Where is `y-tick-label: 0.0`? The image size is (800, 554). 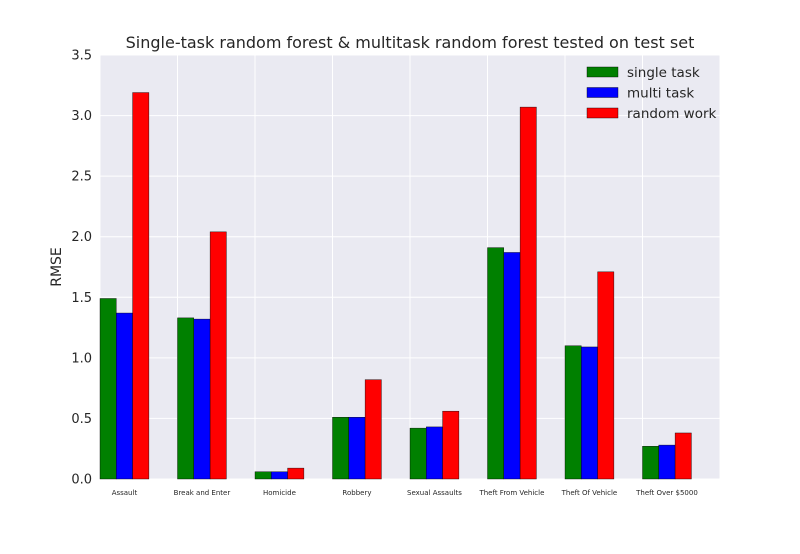 y-tick-label: 0.0 is located at coordinates (81, 480).